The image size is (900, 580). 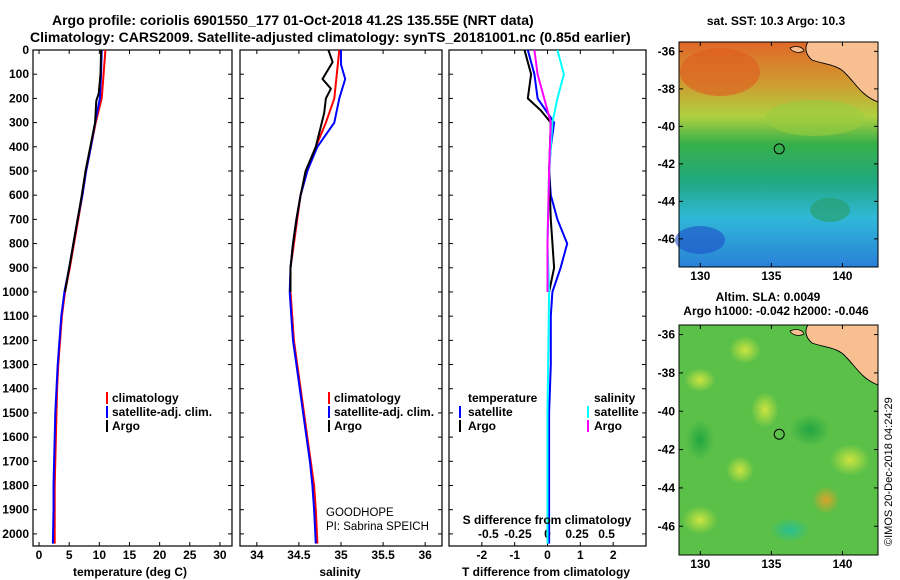 What do you see at coordinates (159, 412) in the screenshot?
I see `temperature-legend: climatology satellite-adj. clim. Argo` at bounding box center [159, 412].